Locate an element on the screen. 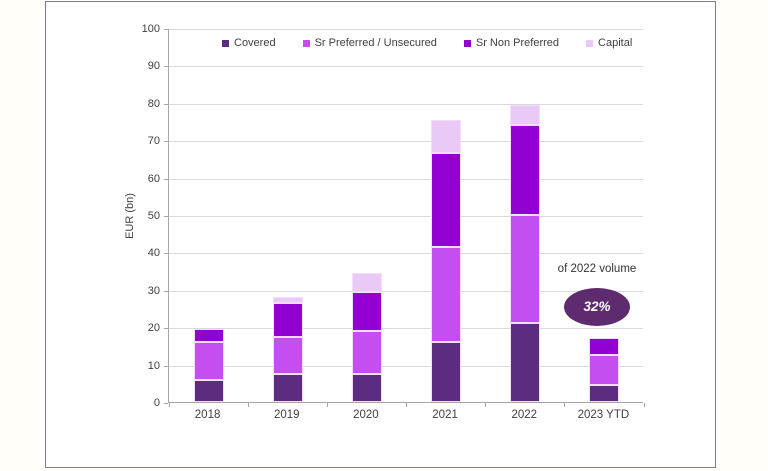 This screenshot has width=768, height=471. y-tick-label: 100 is located at coordinates (150, 29).